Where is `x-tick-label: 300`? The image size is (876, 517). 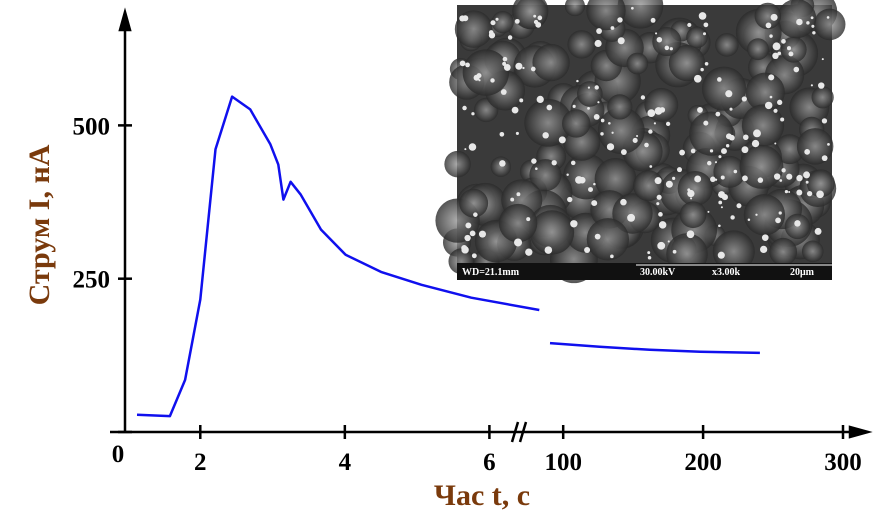
x-tick-label: 300 is located at coordinates (843, 462).